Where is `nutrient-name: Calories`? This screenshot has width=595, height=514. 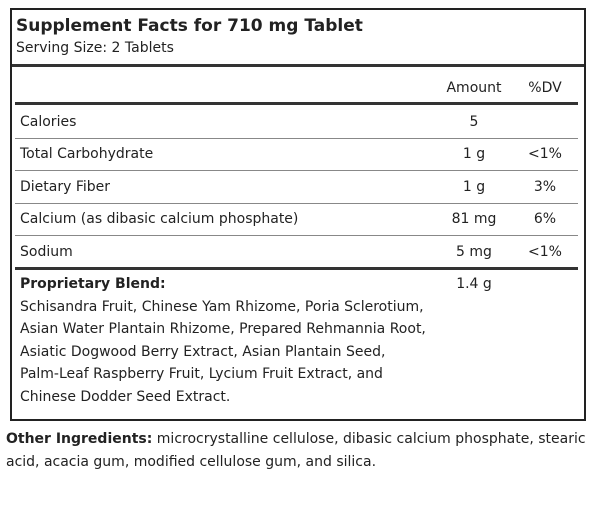
nutrient-name: Calories is located at coordinates (48, 122).